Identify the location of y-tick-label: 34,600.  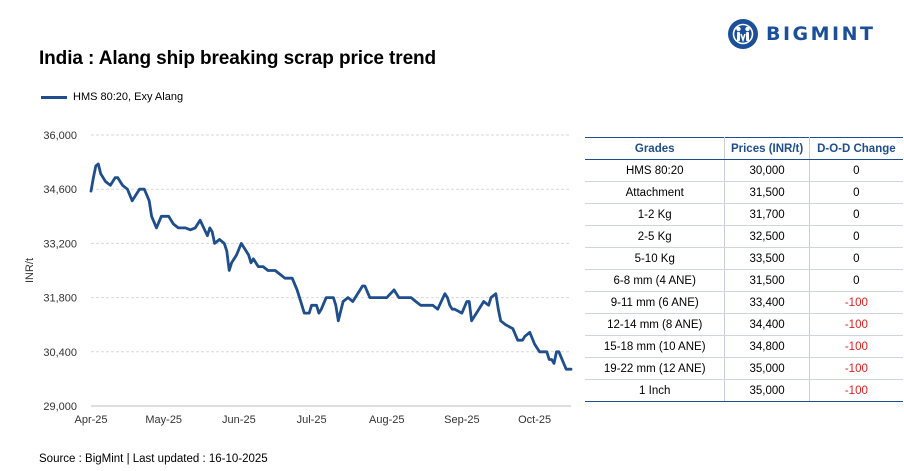
(60, 190).